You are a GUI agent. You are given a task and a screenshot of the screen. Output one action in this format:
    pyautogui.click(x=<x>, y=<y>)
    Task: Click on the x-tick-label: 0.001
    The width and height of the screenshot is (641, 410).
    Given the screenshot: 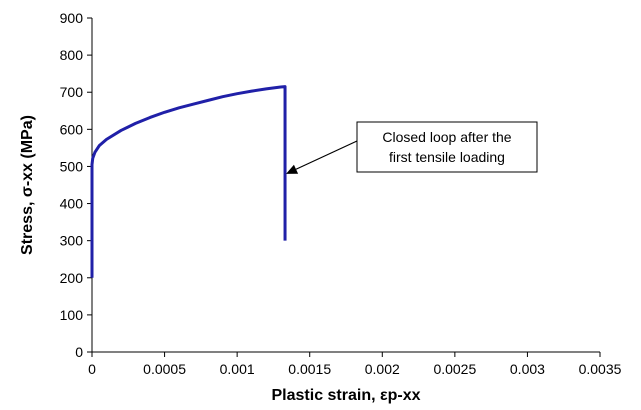 What is the action you would take?
    pyautogui.click(x=237, y=369)
    